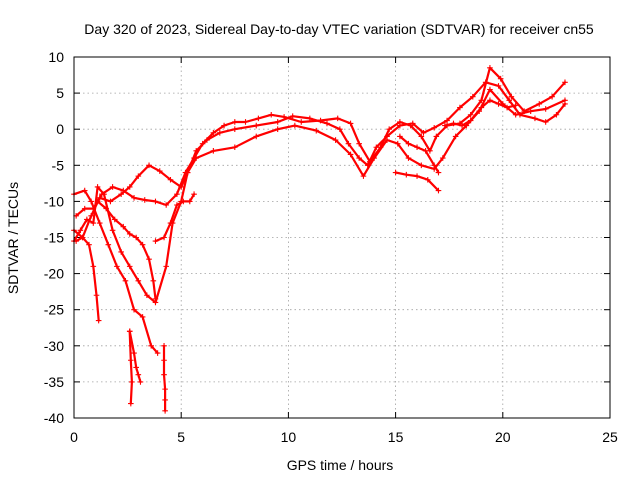  What do you see at coordinates (174, 217) in the screenshot?
I see `series-track-j` at bounding box center [174, 217].